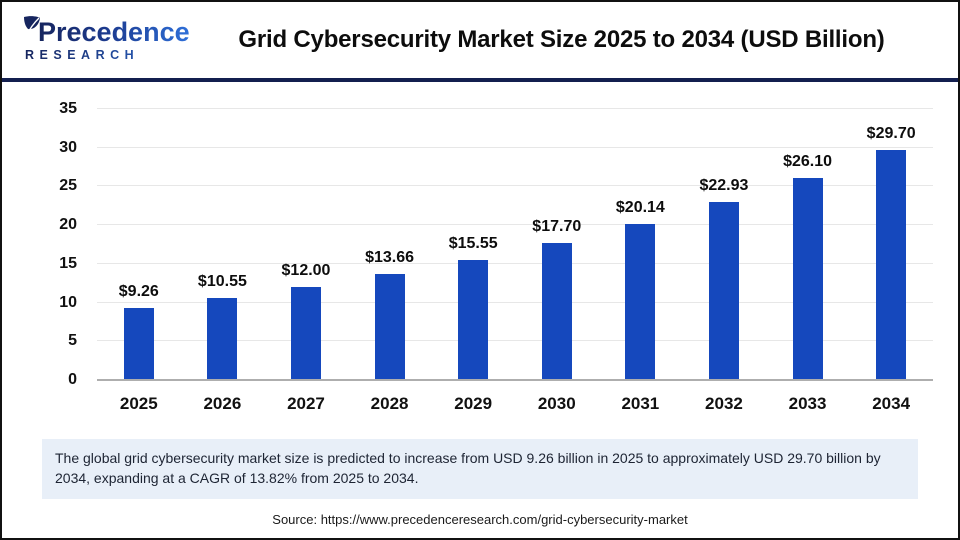 Image resolution: width=960 pixels, height=540 pixels. What do you see at coordinates (72, 341) in the screenshot?
I see `y-tick-label-5: 5` at bounding box center [72, 341].